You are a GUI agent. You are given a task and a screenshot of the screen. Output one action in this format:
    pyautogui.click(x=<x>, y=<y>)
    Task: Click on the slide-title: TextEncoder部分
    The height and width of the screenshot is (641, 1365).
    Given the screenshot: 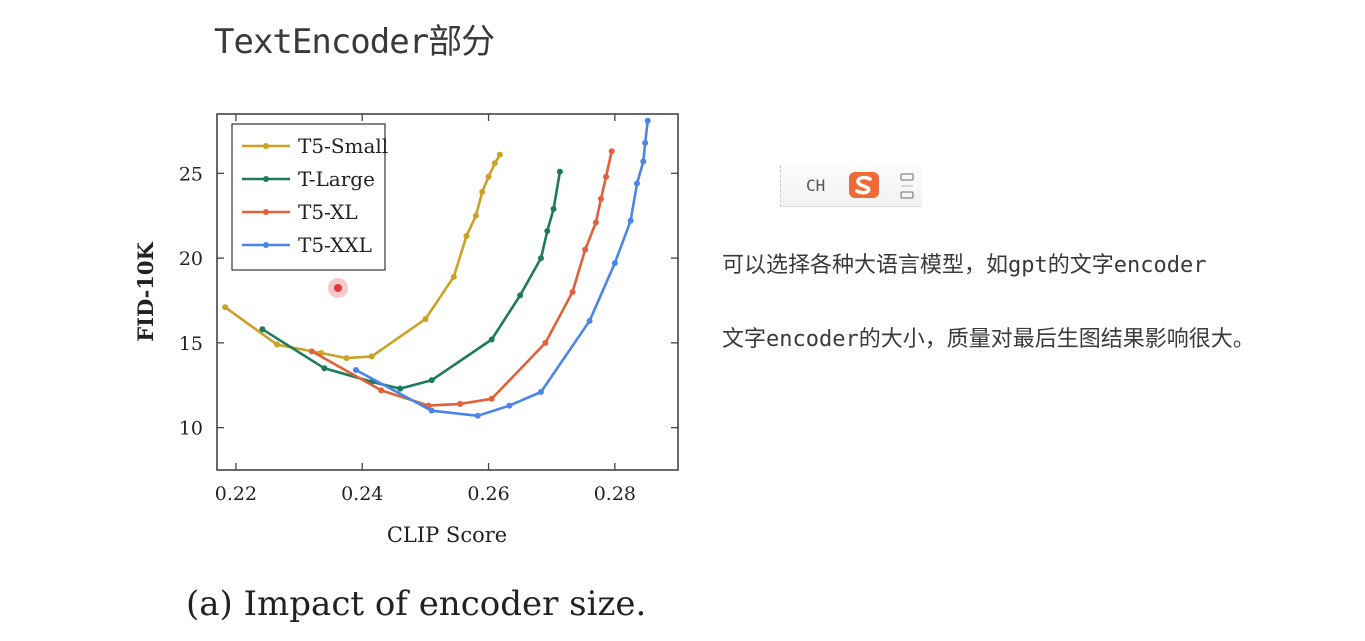 What is the action you would take?
    pyautogui.click(x=354, y=42)
    